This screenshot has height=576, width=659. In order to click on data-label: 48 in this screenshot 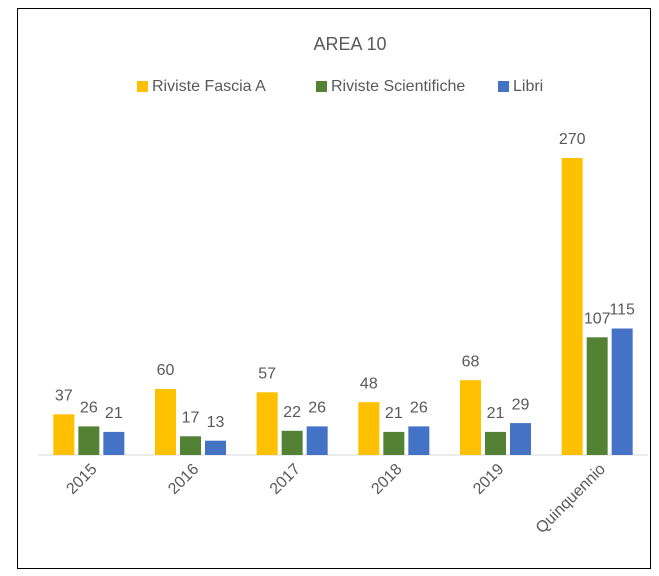, I will do `click(369, 383)`.